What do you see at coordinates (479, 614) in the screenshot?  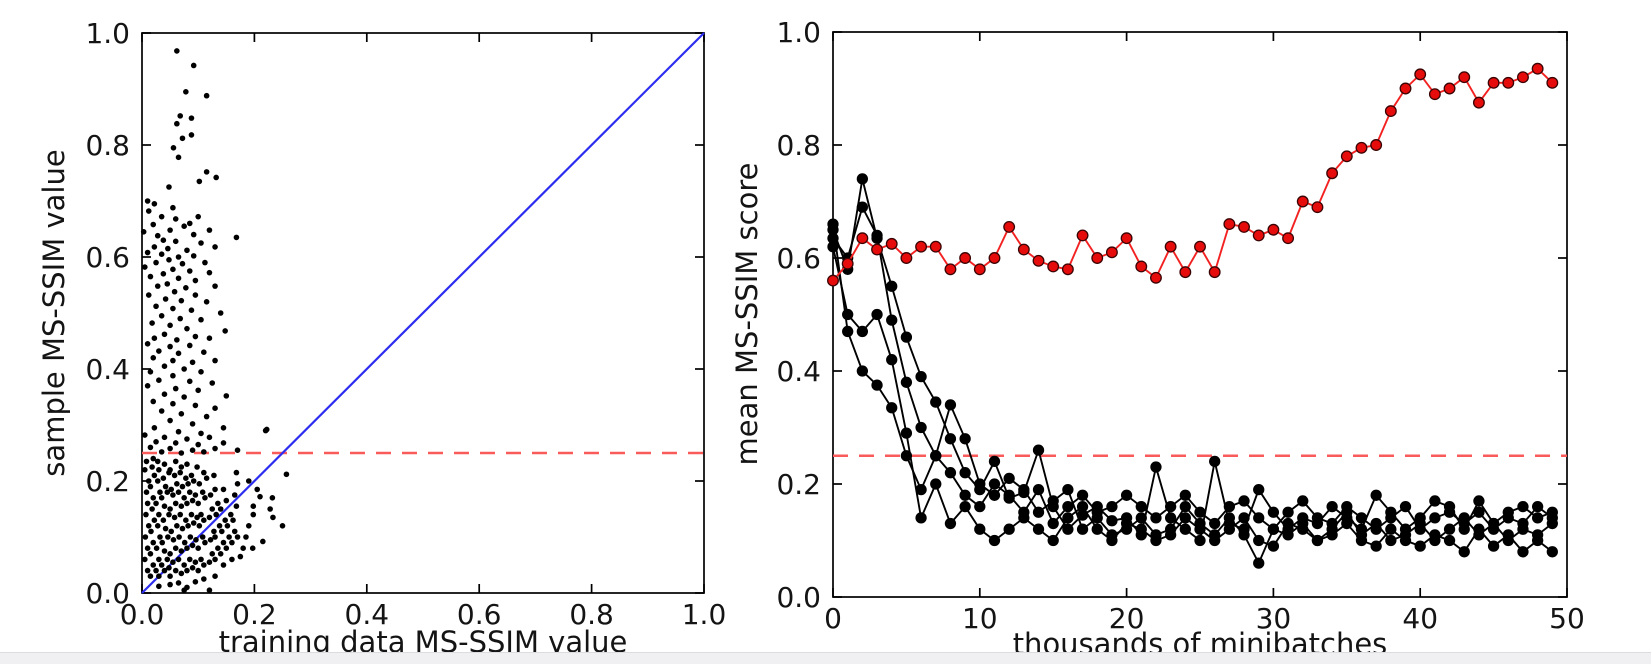 I see `x-tick-label: 0.6` at bounding box center [479, 614].